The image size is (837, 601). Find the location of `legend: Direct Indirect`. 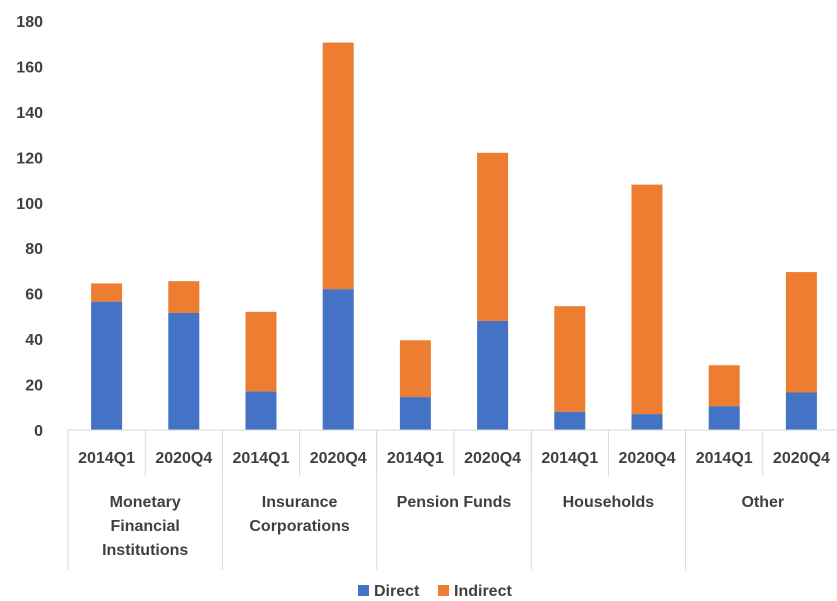

legend: Direct Indirect is located at coordinates (435, 591).